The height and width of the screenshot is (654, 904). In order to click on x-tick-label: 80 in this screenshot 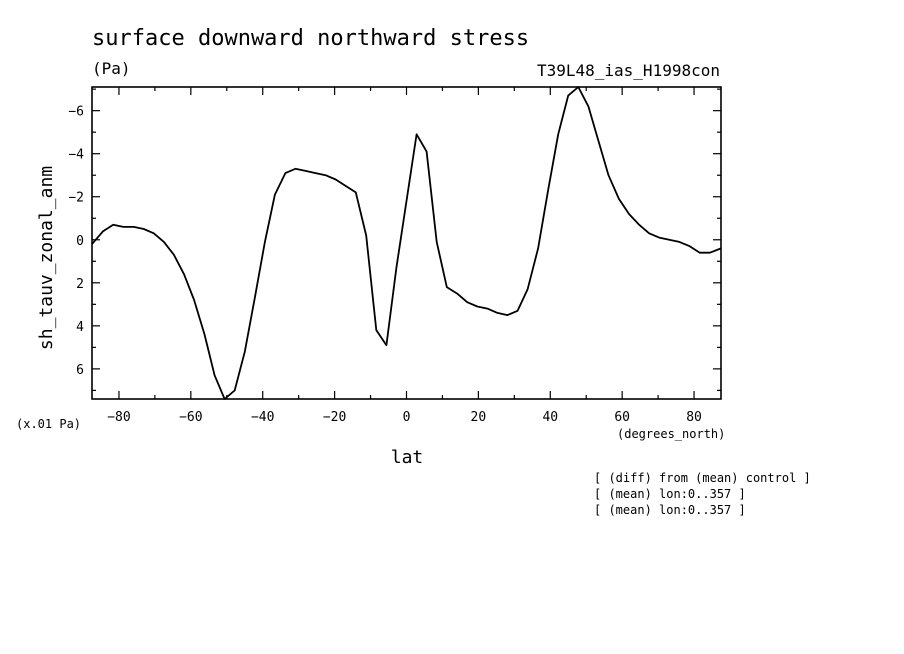, I will do `click(694, 417)`.